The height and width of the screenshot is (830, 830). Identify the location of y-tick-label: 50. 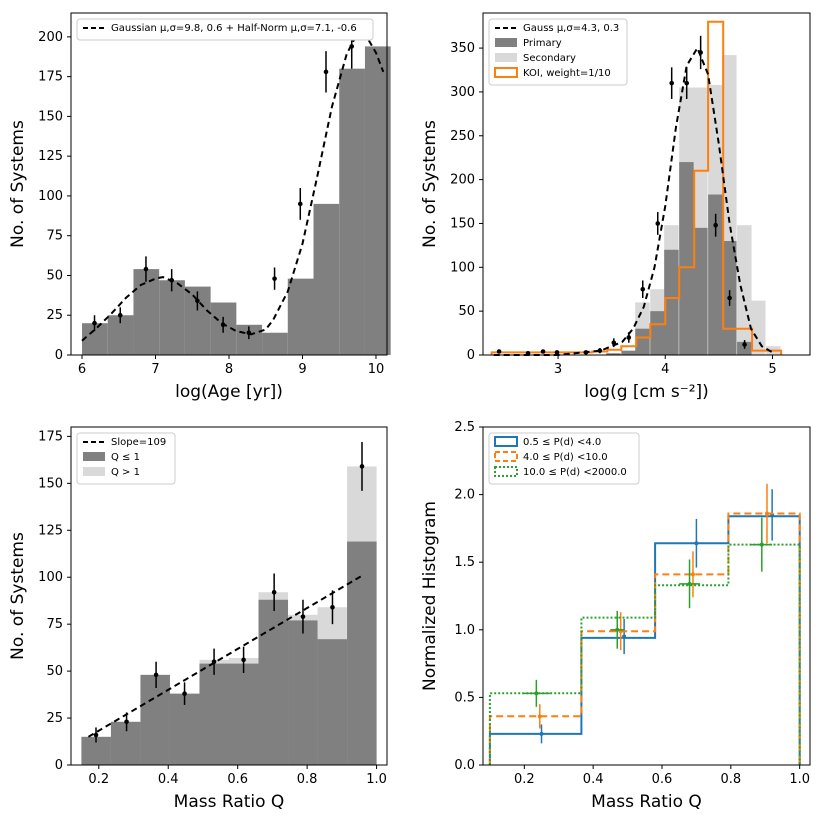
(466, 311).